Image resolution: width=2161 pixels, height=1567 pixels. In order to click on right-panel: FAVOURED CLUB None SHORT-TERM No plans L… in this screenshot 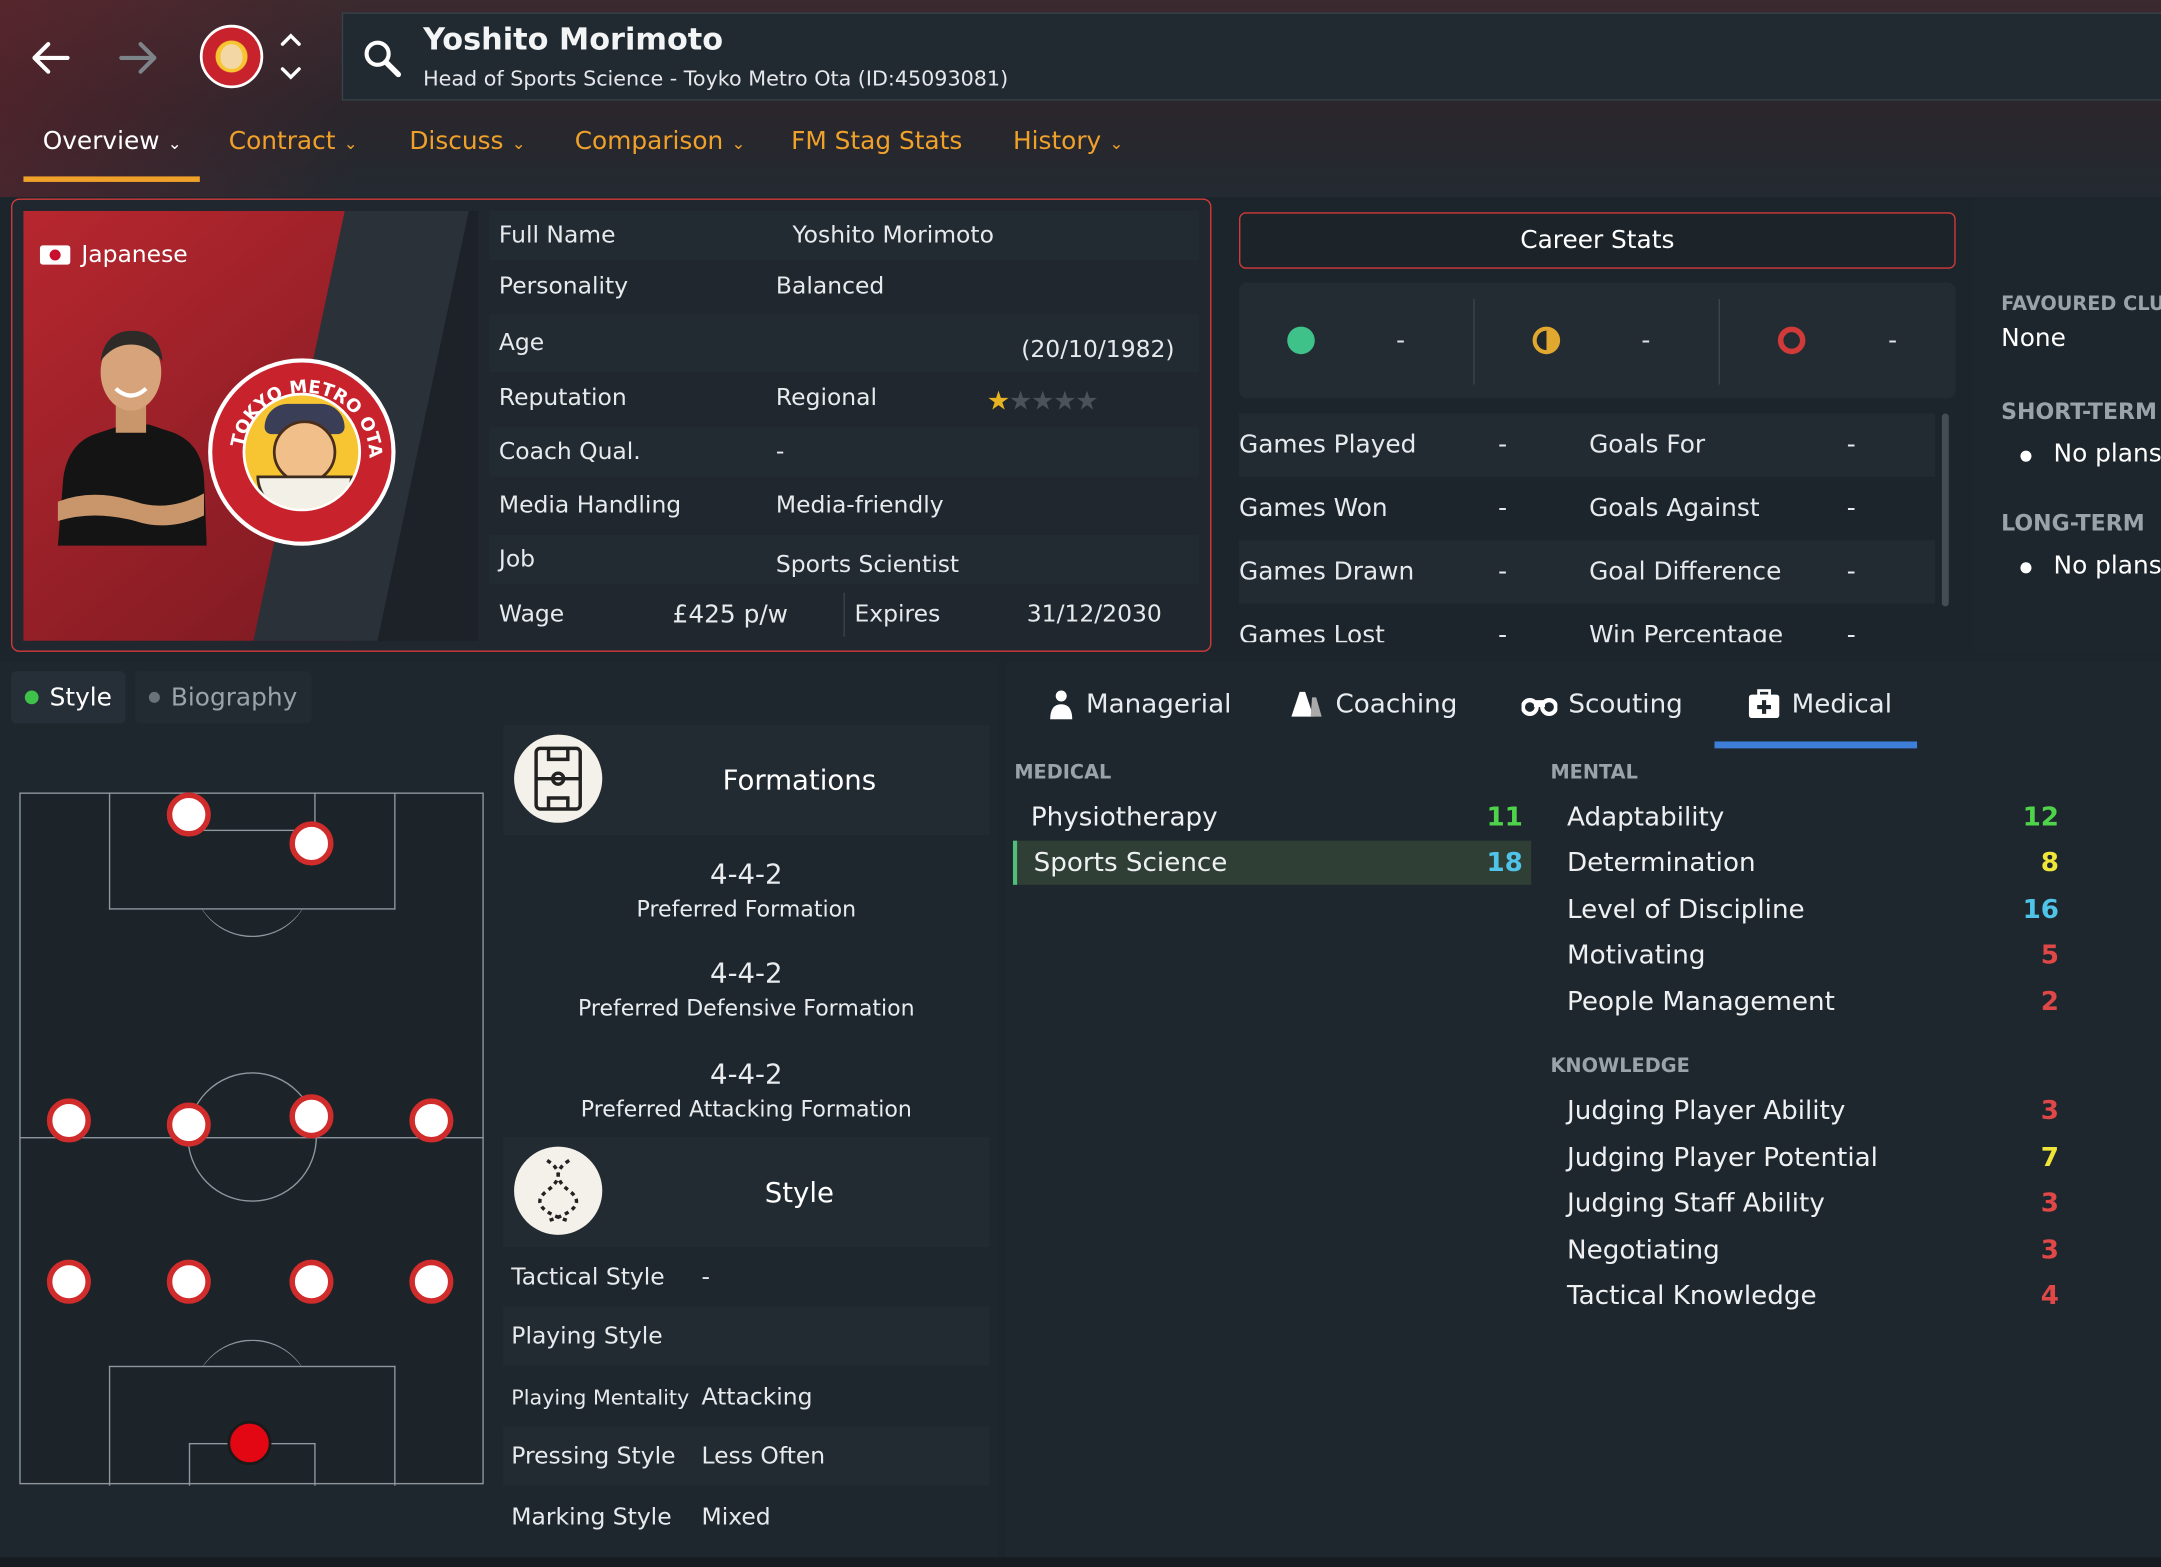, I will do `click(2067, 424)`.